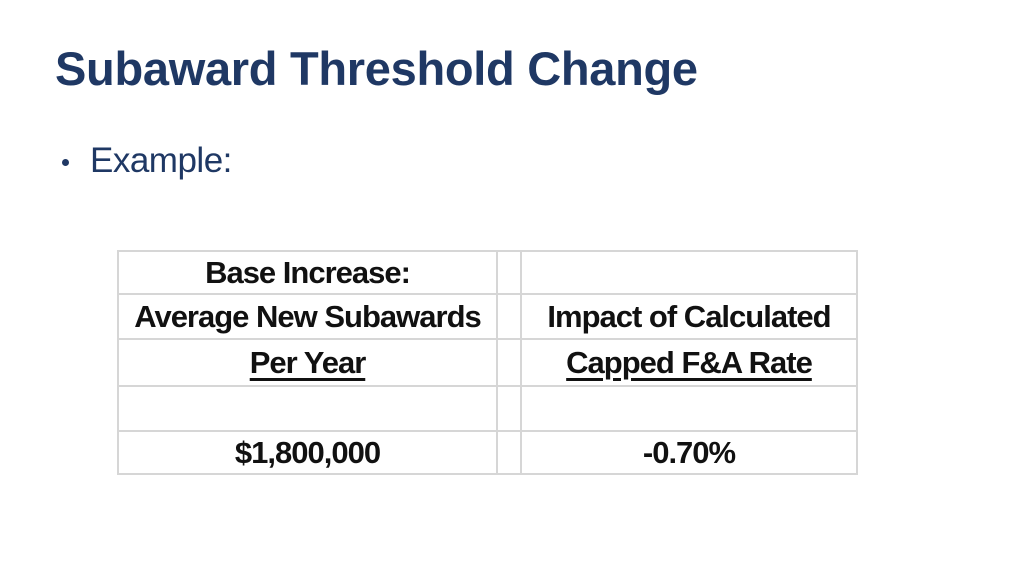 This screenshot has width=1024, height=576. Describe the element at coordinates (161, 160) in the screenshot. I see `bullet-text: Example:` at that location.